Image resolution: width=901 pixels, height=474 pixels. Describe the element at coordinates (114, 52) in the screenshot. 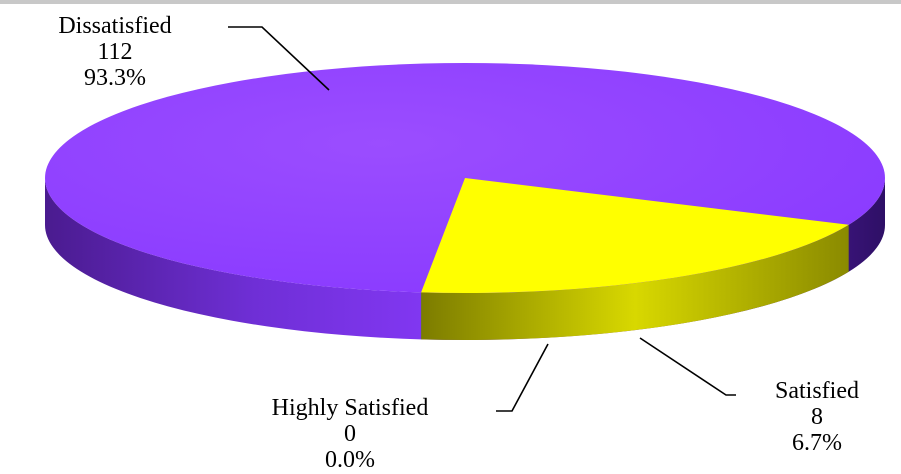

I see `label-dissatisfied-value: 112` at that location.